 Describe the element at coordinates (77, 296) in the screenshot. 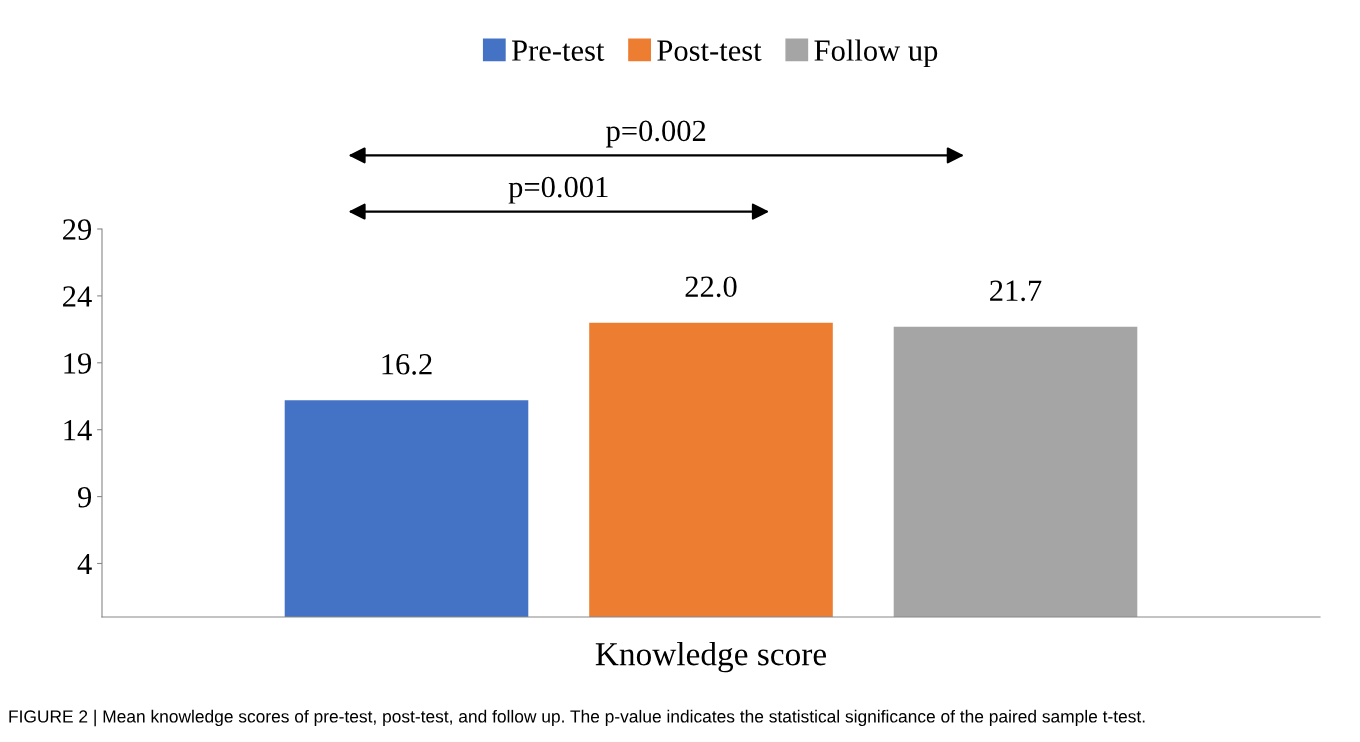

I see `y-tick-label: 24` at that location.